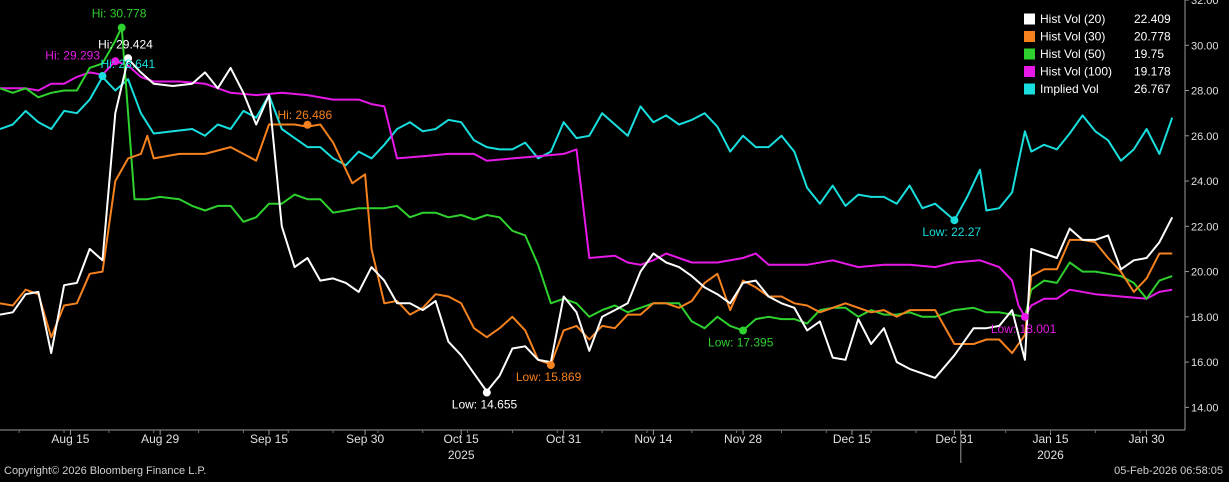 The width and height of the screenshot is (1229, 482). Describe the element at coordinates (1205, 363) in the screenshot. I see `y-tick-label: 16.00` at that location.